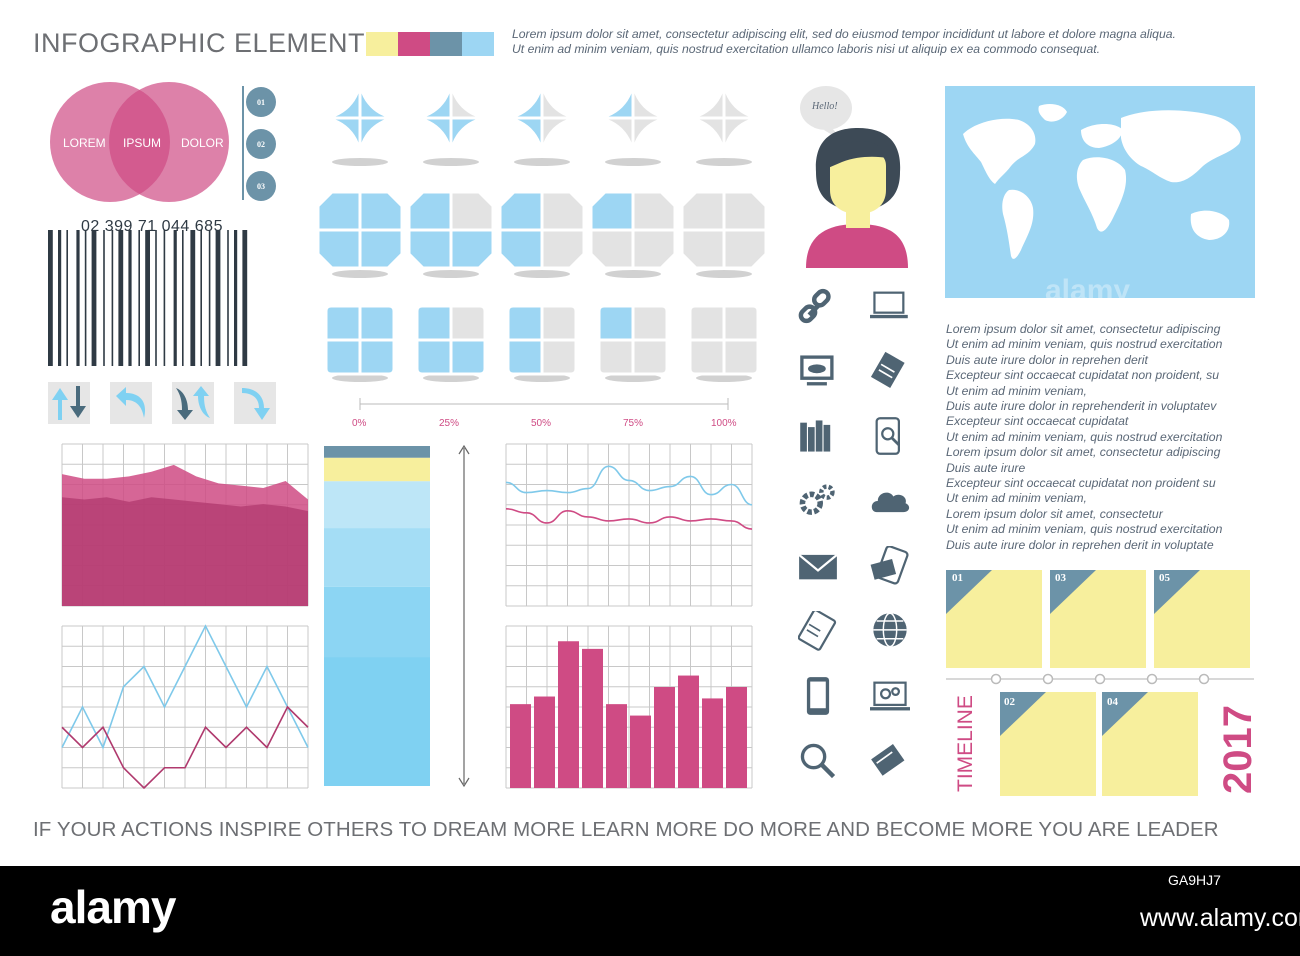  Describe the element at coordinates (1181, 146) in the screenshot. I see `continent-asia` at that location.